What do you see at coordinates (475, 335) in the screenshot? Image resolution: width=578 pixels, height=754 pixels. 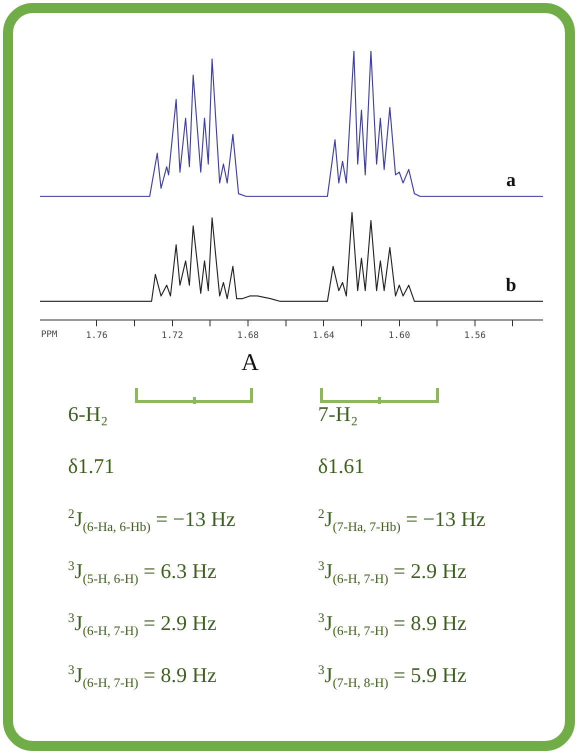 I see `x-tick-label: 1.56` at bounding box center [475, 335].